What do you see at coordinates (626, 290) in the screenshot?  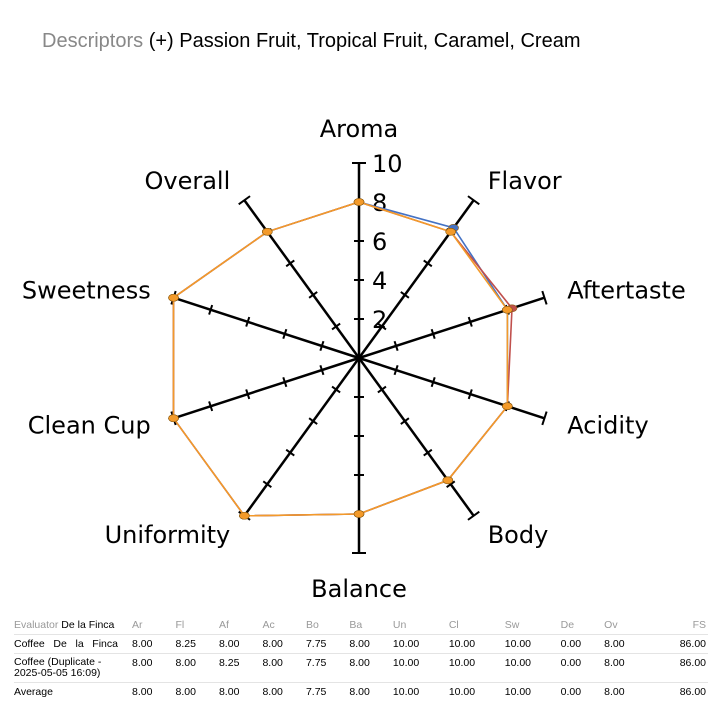 I see `axis-label: Aftertaste` at bounding box center [626, 290].